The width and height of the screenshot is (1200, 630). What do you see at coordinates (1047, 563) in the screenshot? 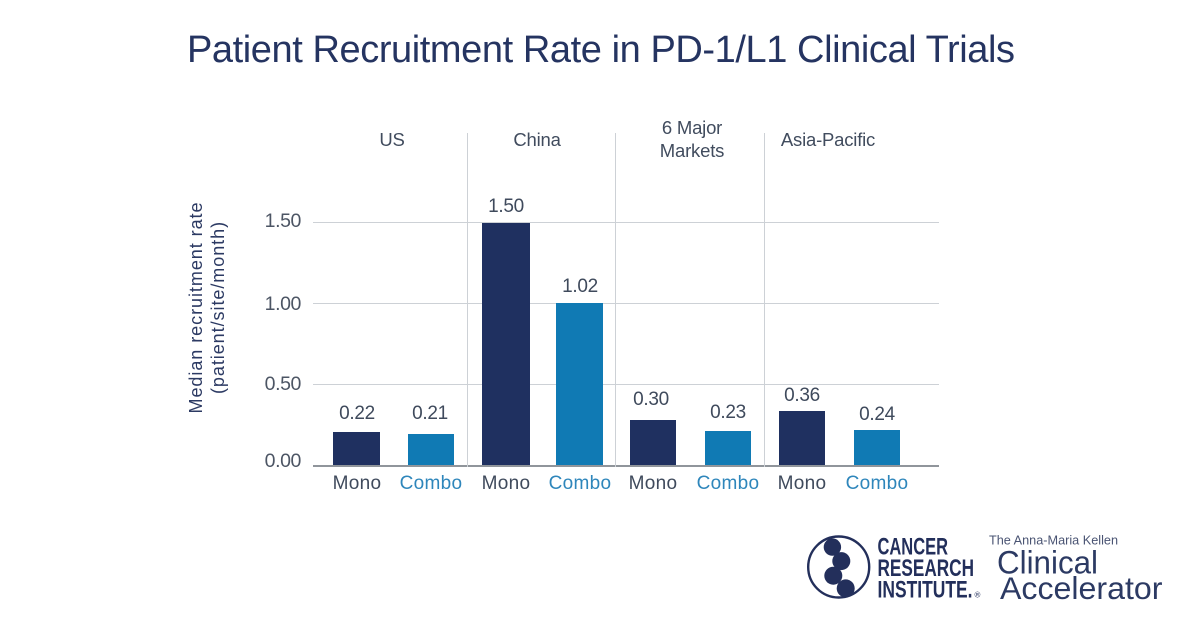
I see `svg-text: Clinical` at bounding box center [1047, 563].